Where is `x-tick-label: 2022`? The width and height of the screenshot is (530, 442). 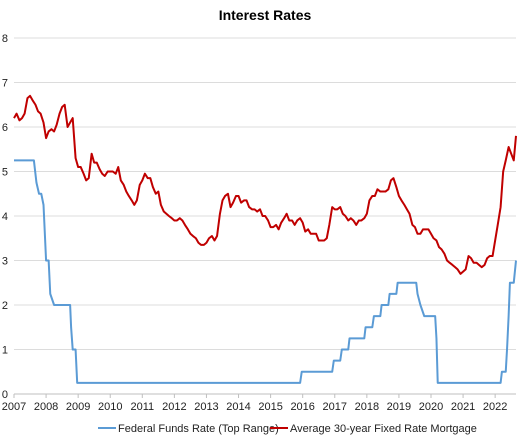
x-tick-label: 2022 is located at coordinates (495, 407).